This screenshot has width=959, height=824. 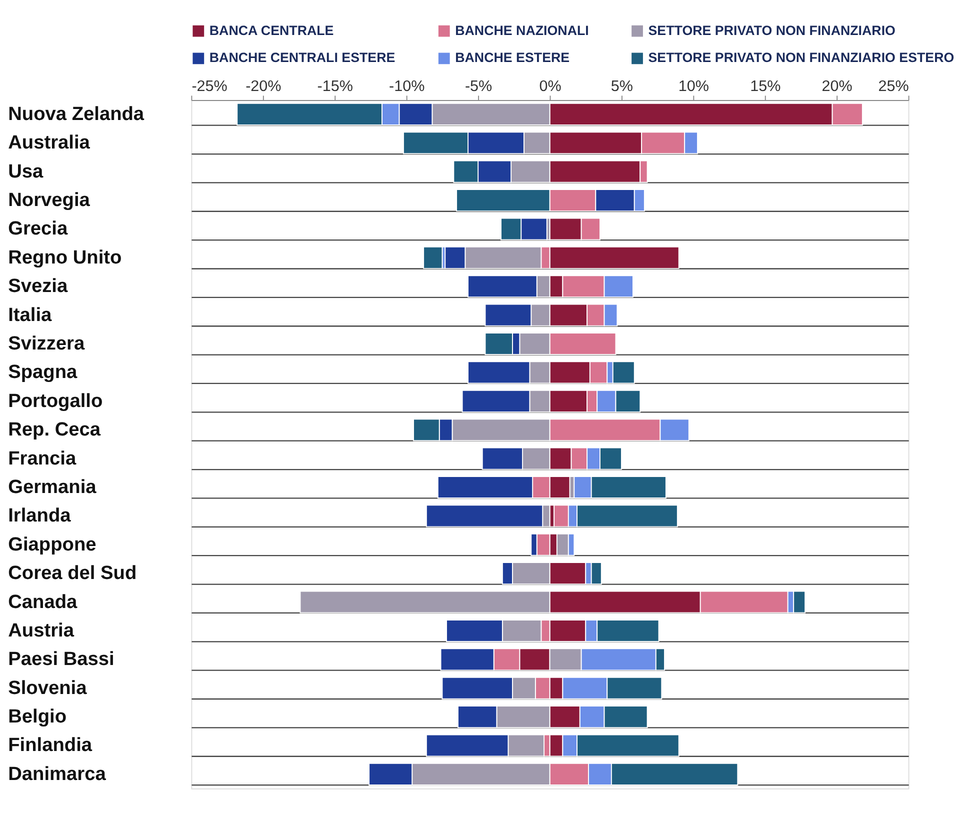 I want to click on y-tick-label: Francia, so click(x=42, y=459).